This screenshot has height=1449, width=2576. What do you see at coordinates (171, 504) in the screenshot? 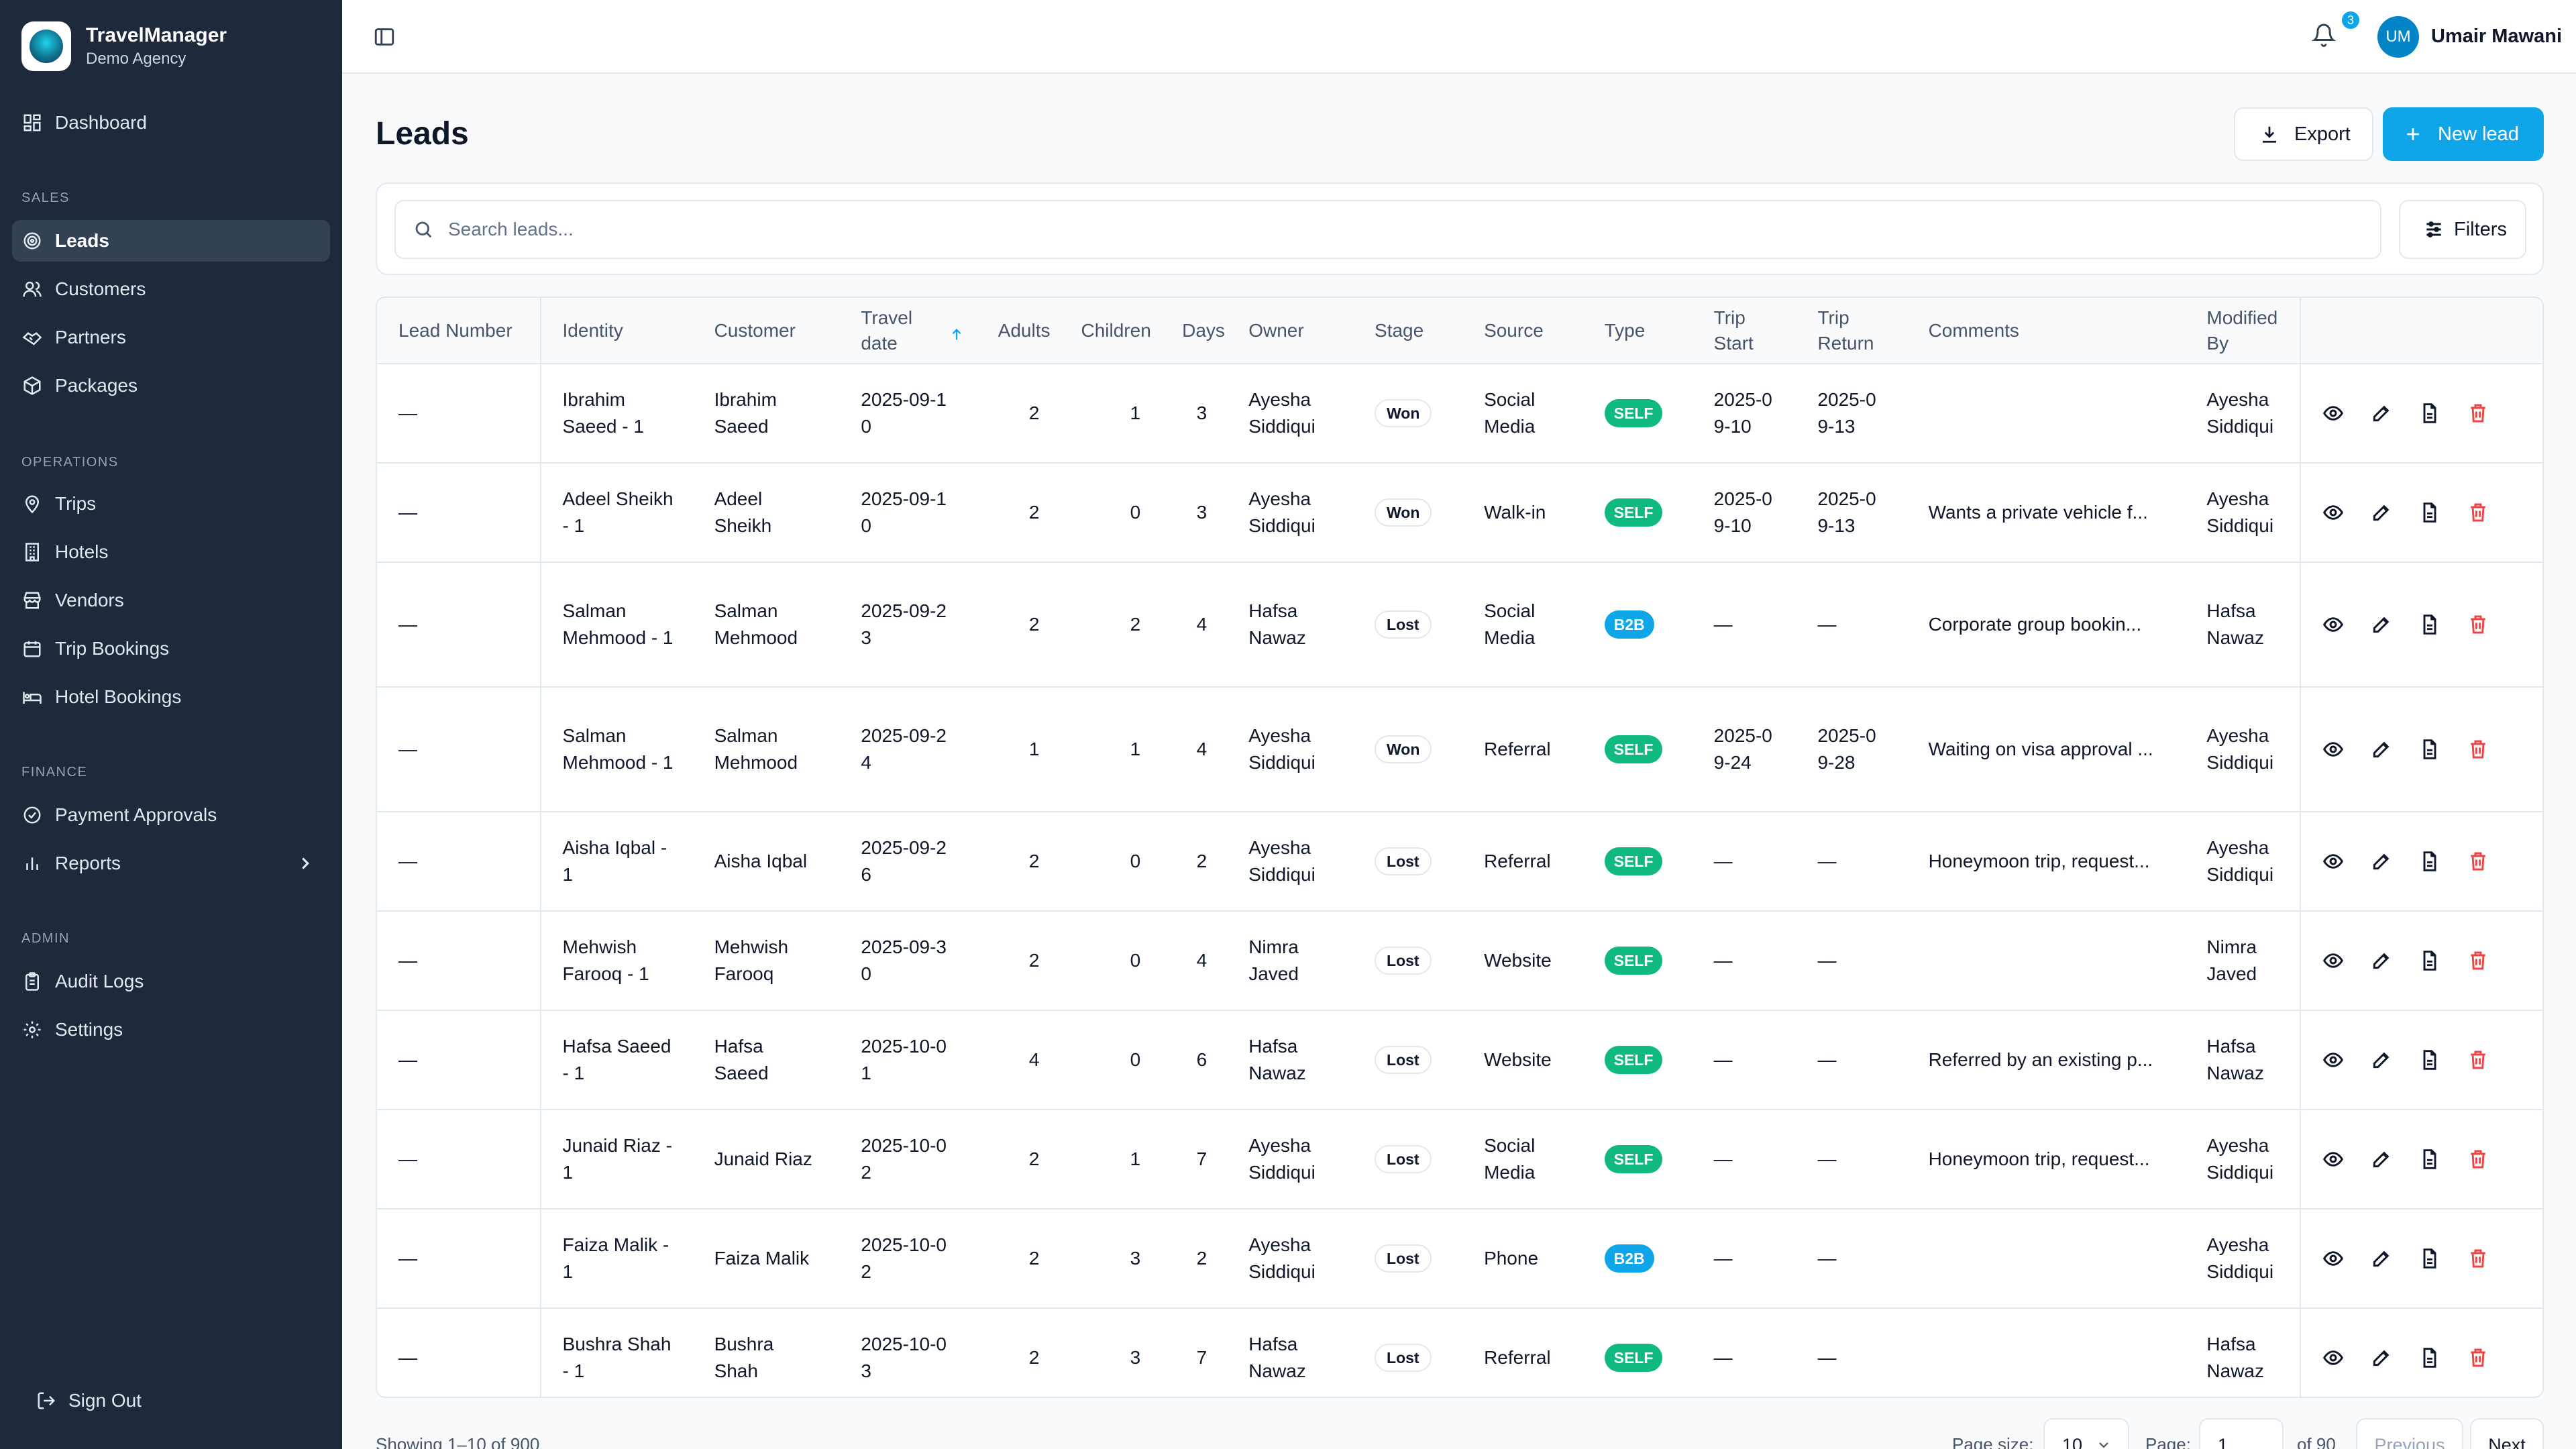
I see `sidebar-item-trips: Trips` at bounding box center [171, 504].